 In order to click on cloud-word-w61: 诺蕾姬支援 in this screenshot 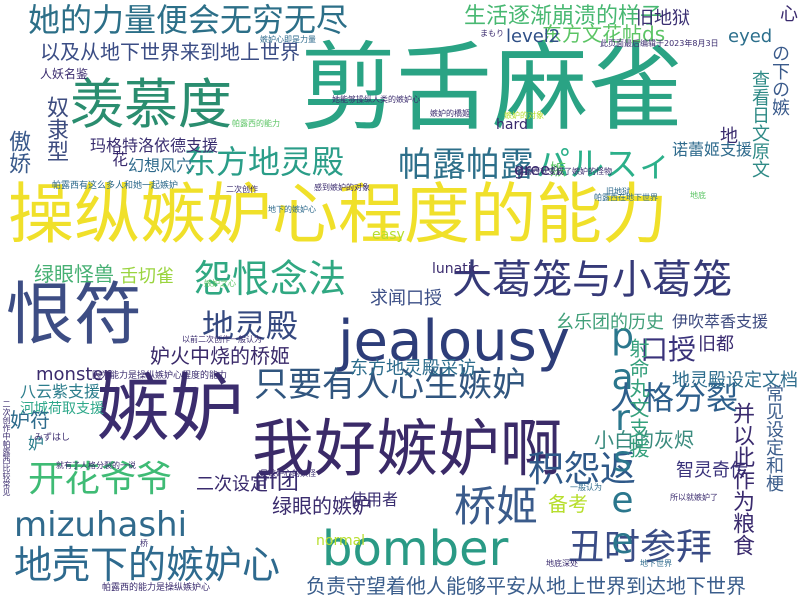, I will do `click(712, 149)`.